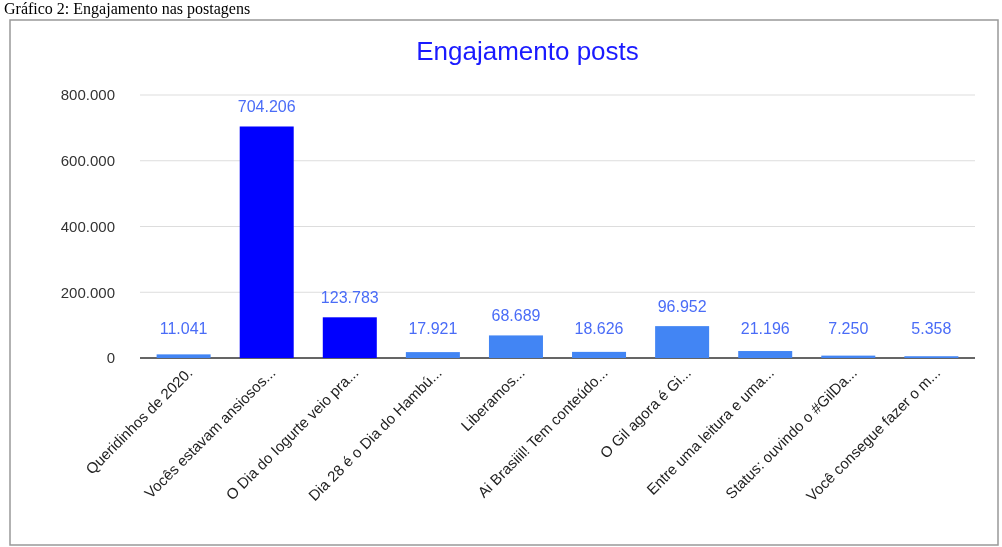 This screenshot has height=547, width=1002. What do you see at coordinates (848, 328) in the screenshot?
I see `data-label: 7.250` at bounding box center [848, 328].